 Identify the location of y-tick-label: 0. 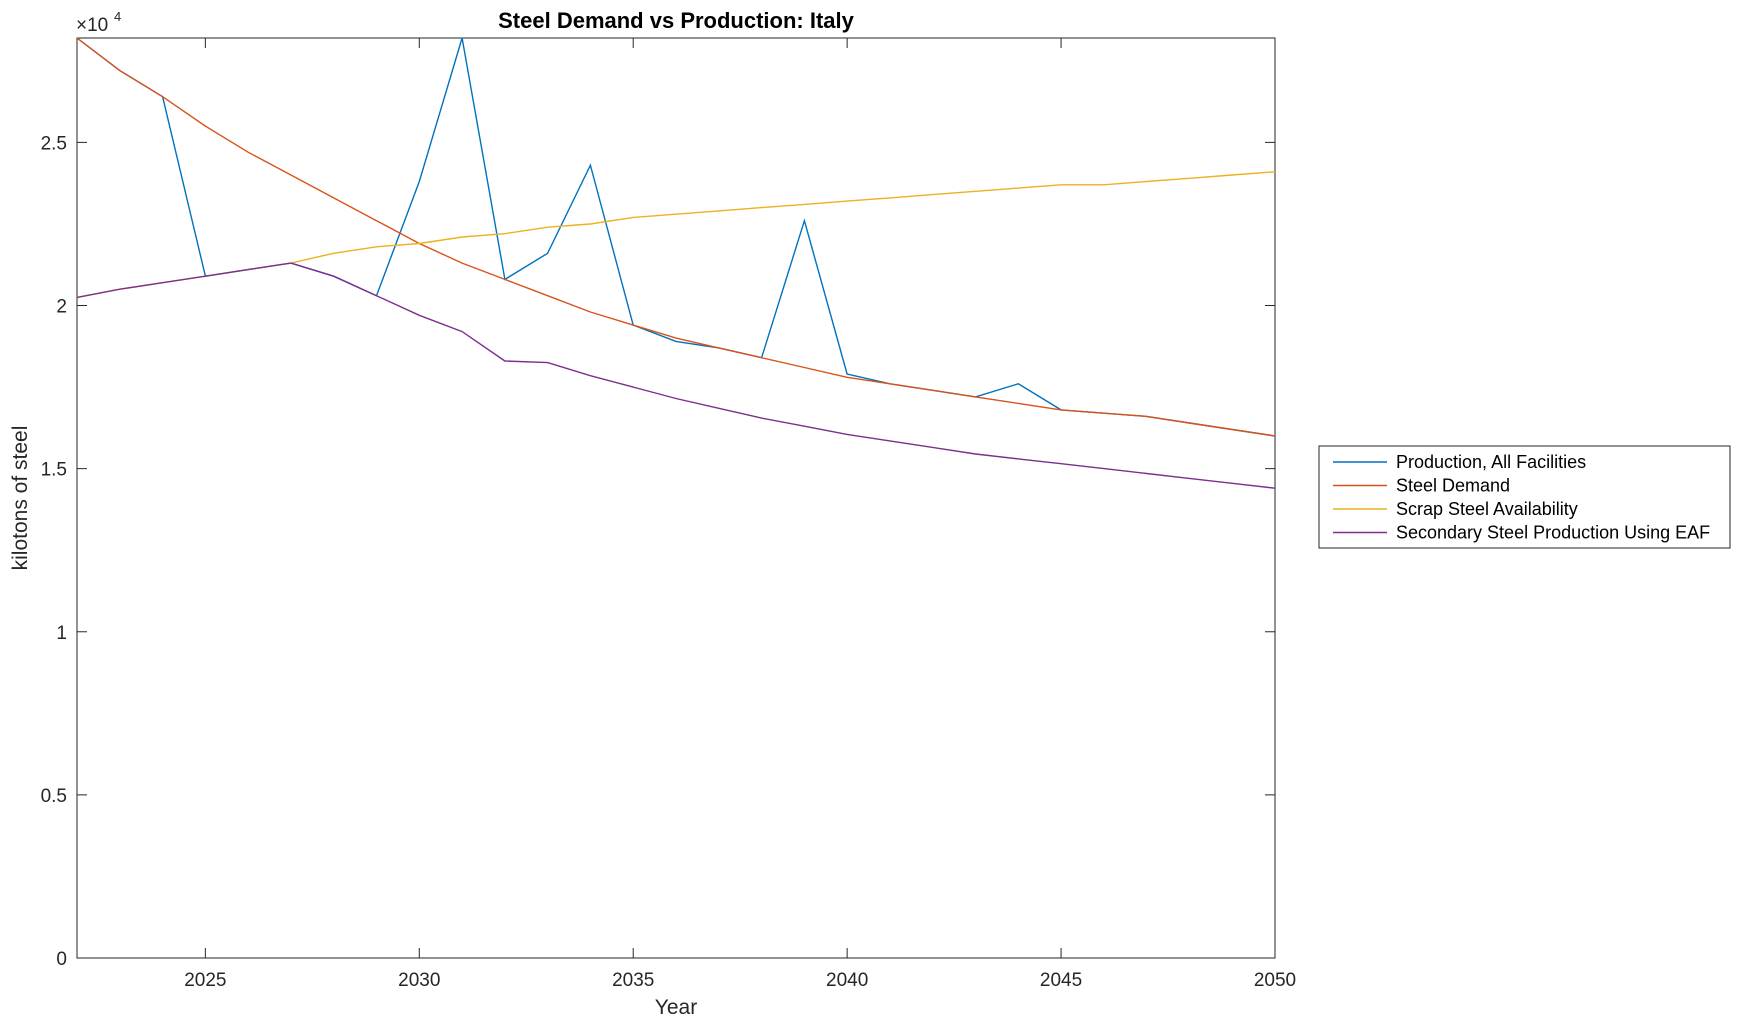
(61, 959).